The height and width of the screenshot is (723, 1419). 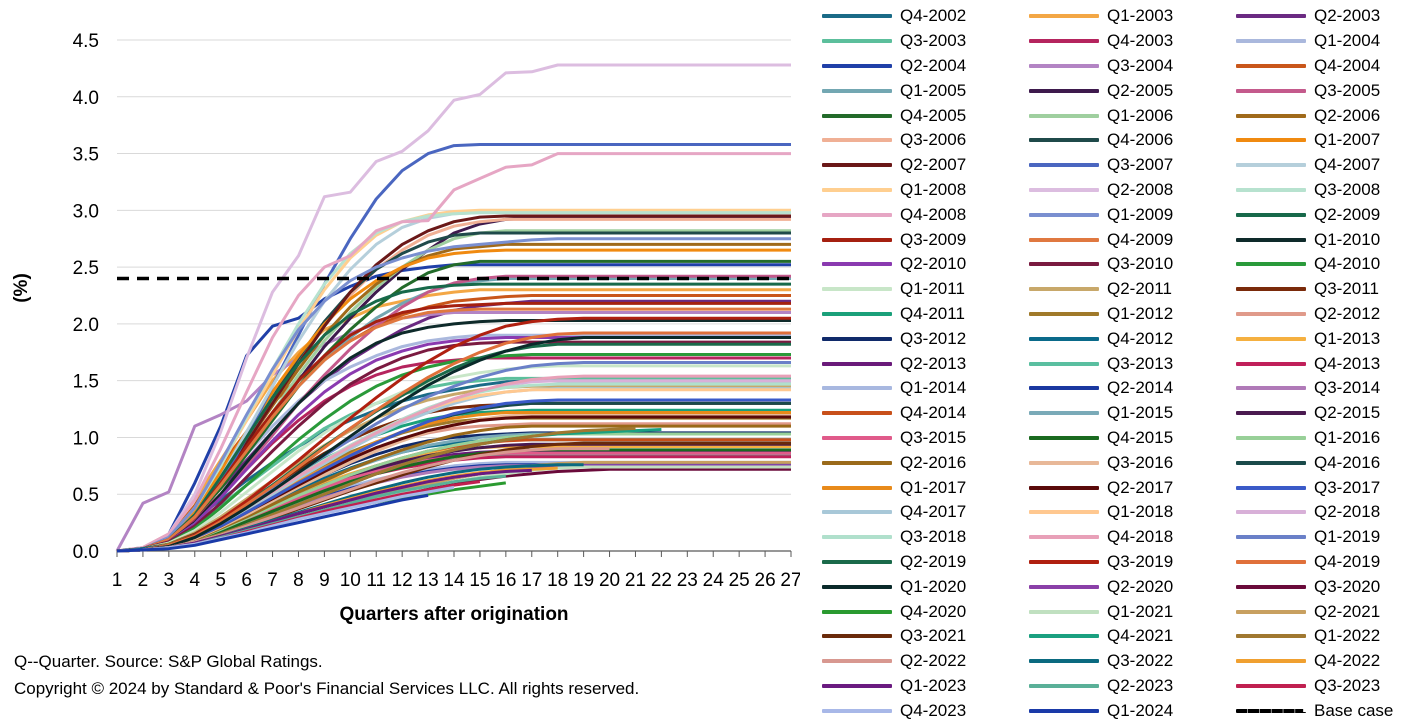 I want to click on legend-item: Q2-2011, so click(x=1100, y=289).